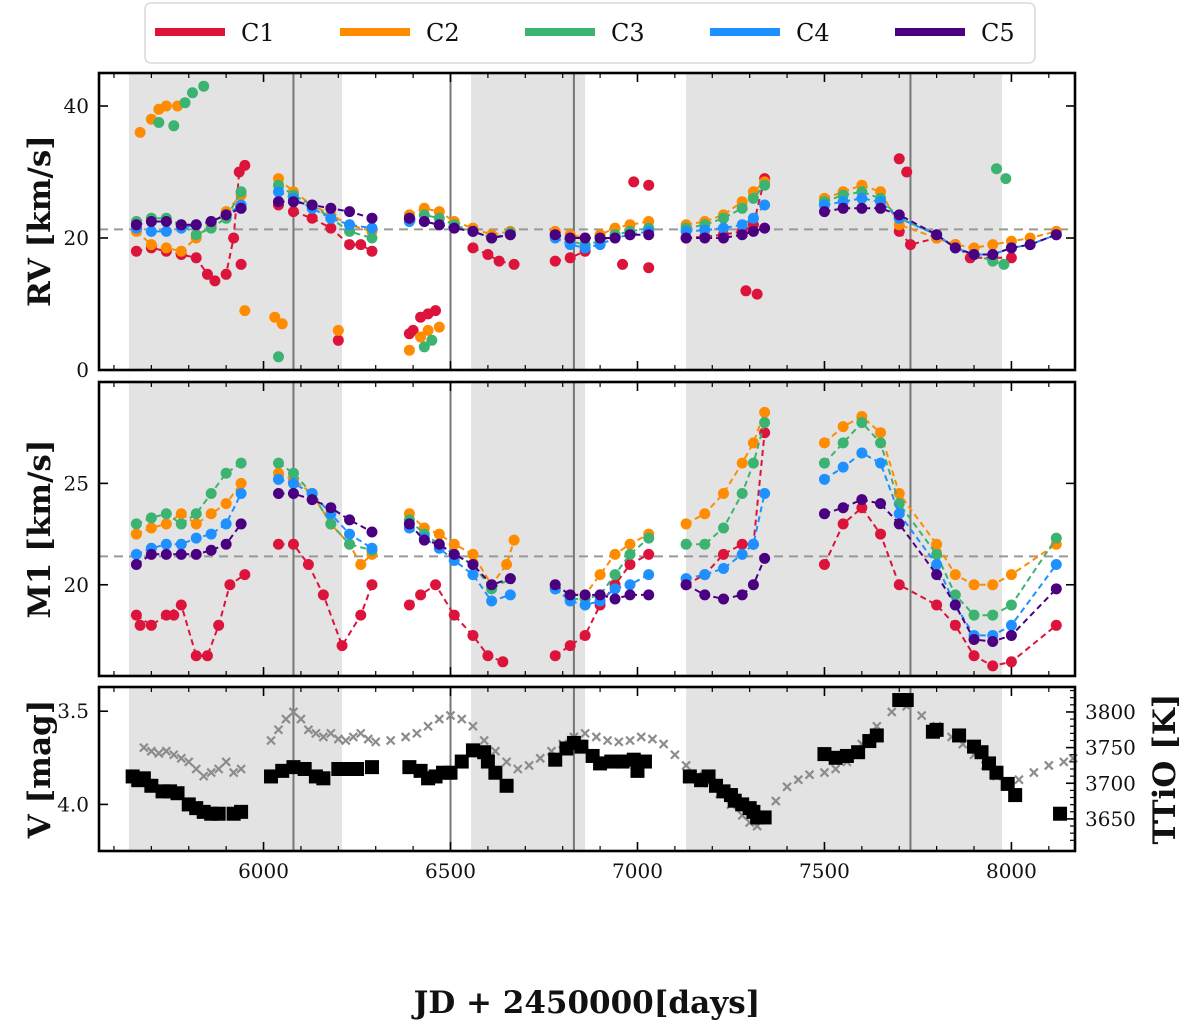 The height and width of the screenshot is (1033, 1200). What do you see at coordinates (450, 871) in the screenshot?
I see `x-tick-label: 6500` at bounding box center [450, 871].